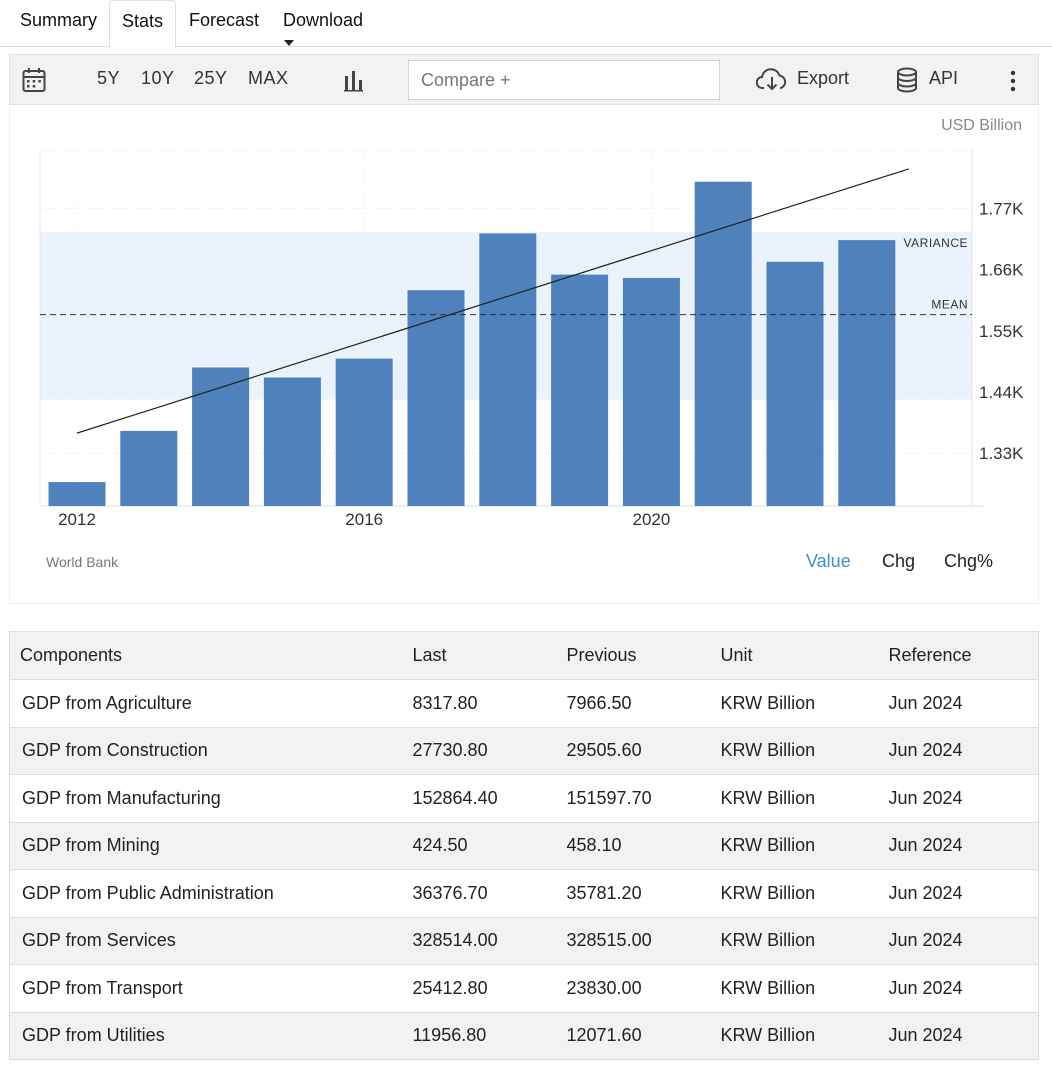  What do you see at coordinates (651, 519) in the screenshot?
I see `x-tick-label: 2020` at bounding box center [651, 519].